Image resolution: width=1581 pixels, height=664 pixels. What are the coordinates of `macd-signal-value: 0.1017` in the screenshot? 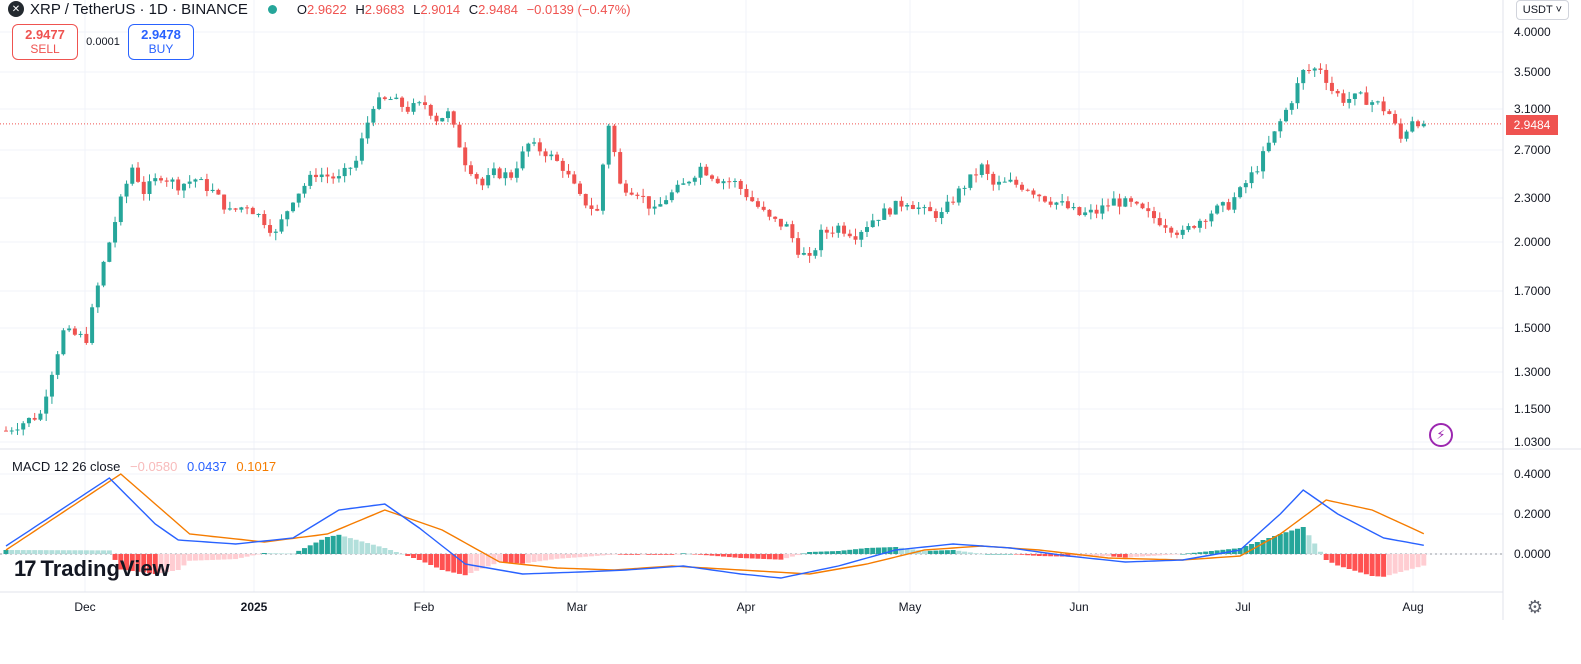 It's located at (256, 466).